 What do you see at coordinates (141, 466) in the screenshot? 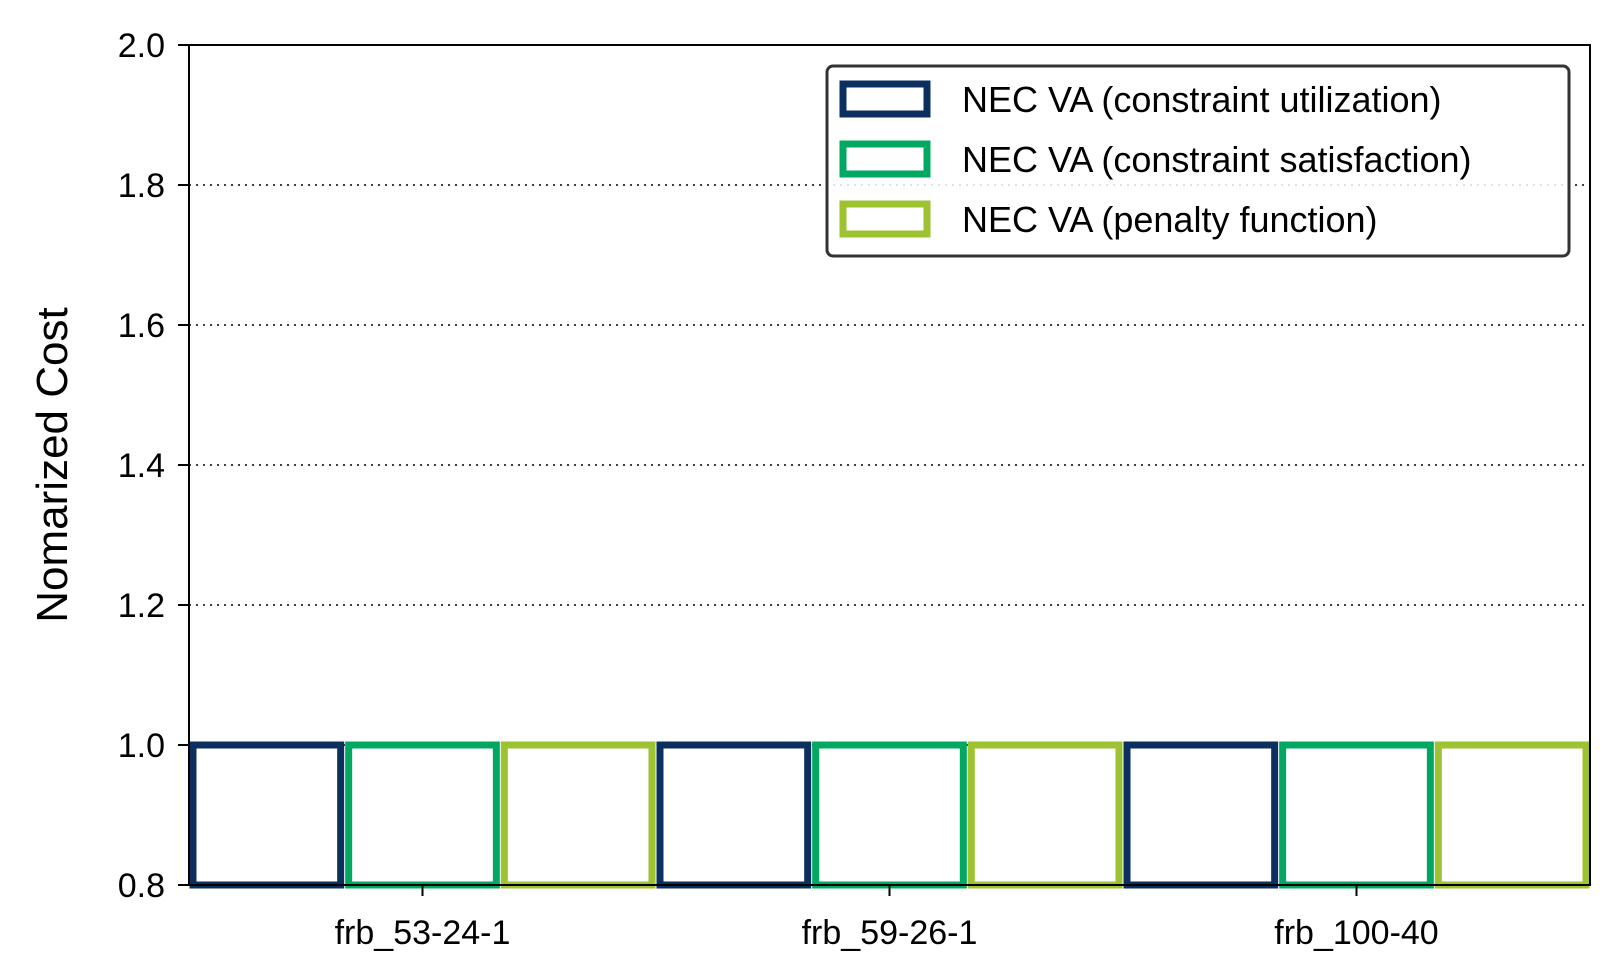
I see `y-tick-label: 1.4` at bounding box center [141, 466].